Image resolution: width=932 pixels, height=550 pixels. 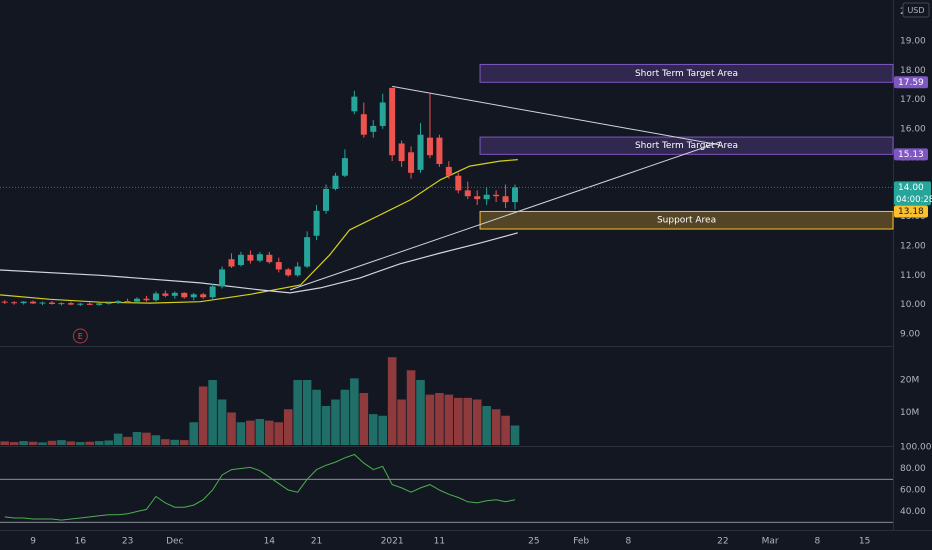 I want to click on x-tick-label: Feb, so click(x=581, y=542).